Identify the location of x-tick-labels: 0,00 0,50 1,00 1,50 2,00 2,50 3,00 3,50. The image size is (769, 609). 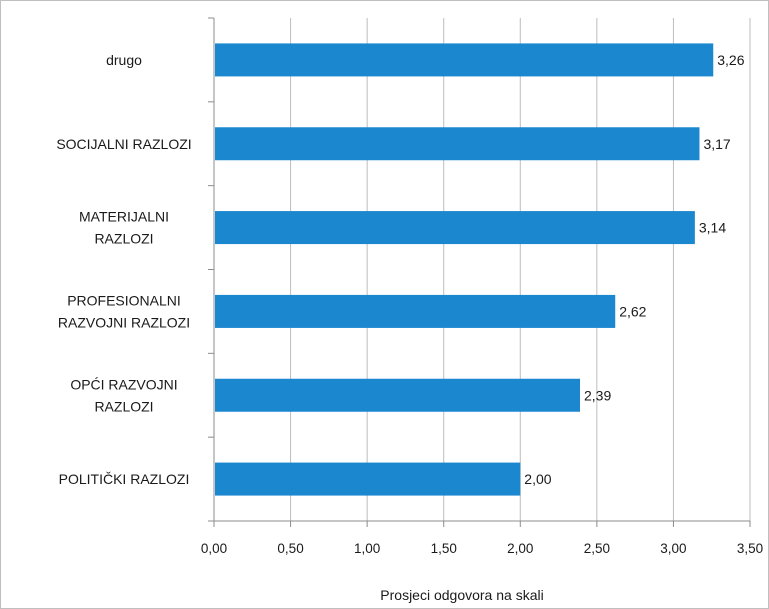
(482, 548).